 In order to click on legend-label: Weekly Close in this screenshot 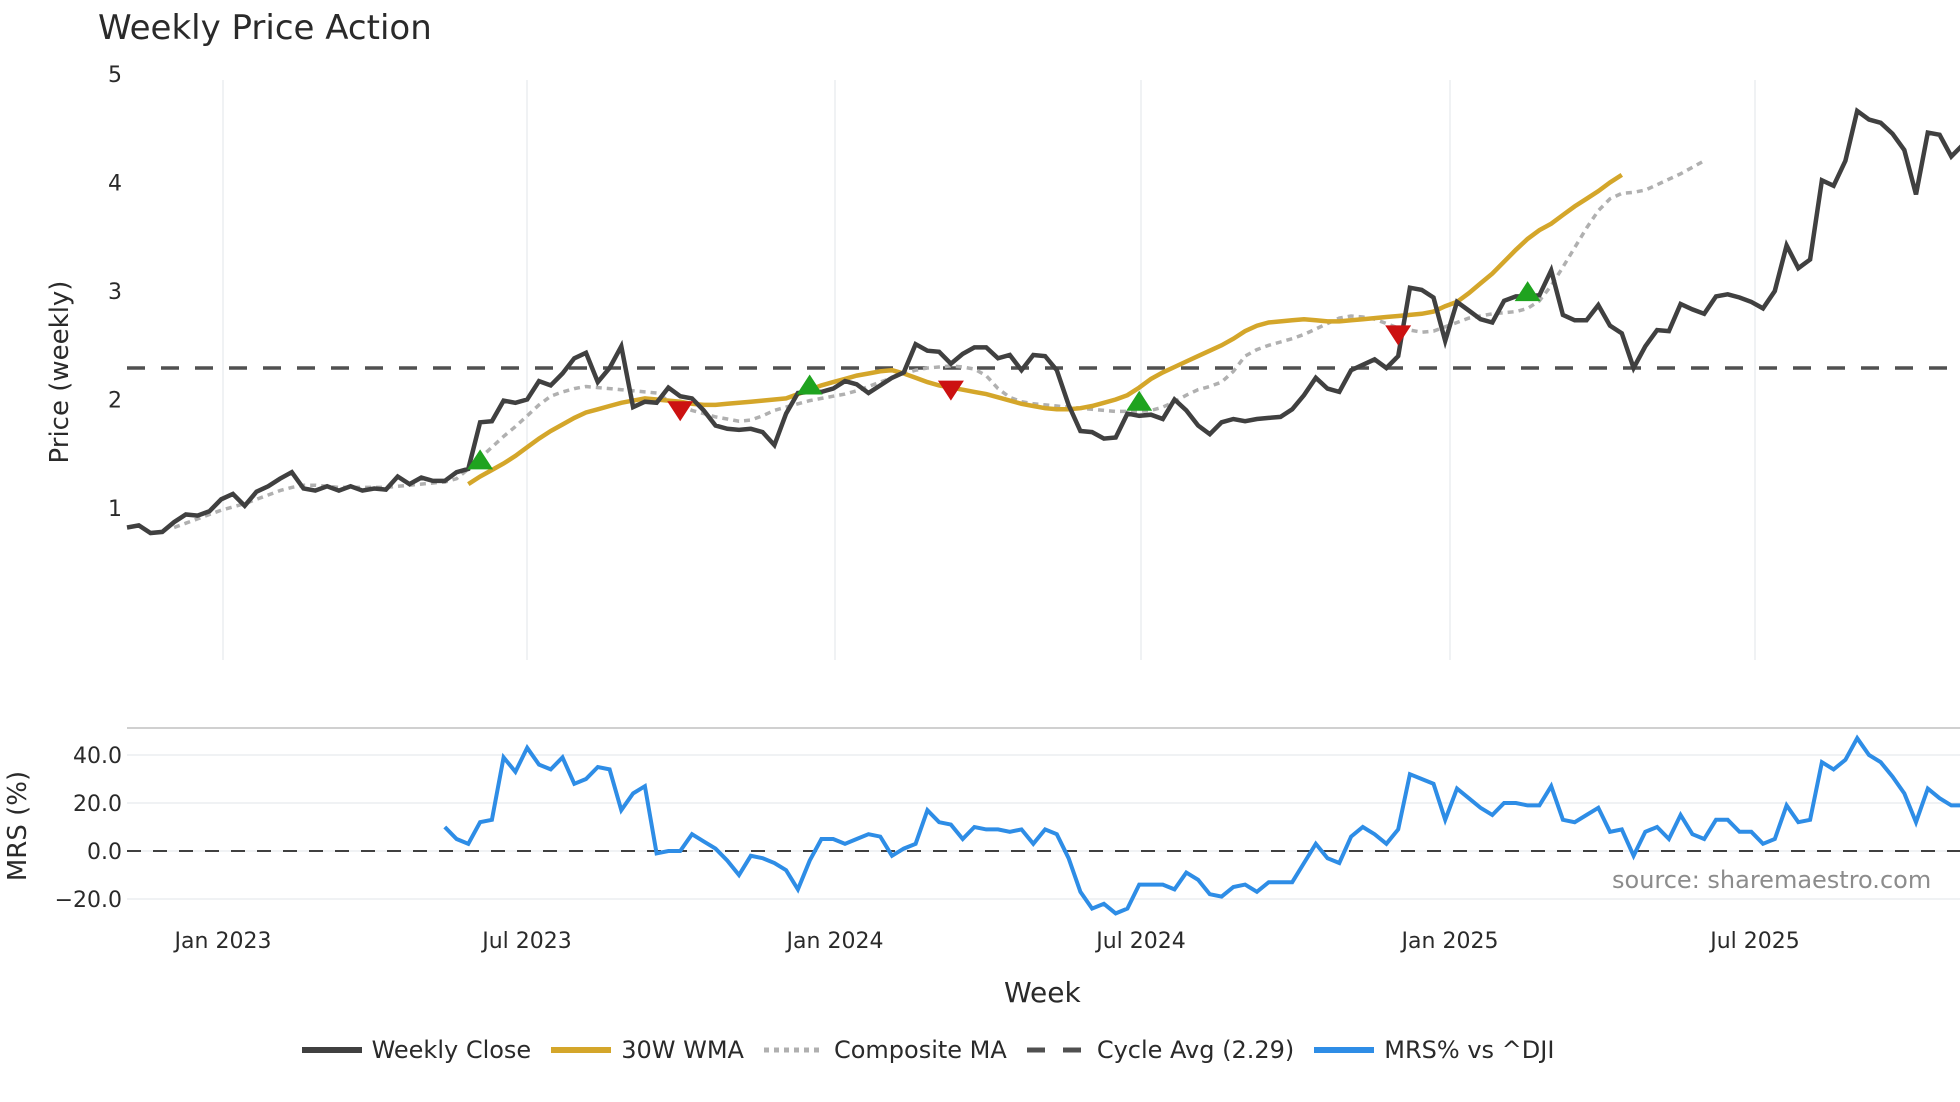, I will do `click(451, 1050)`.